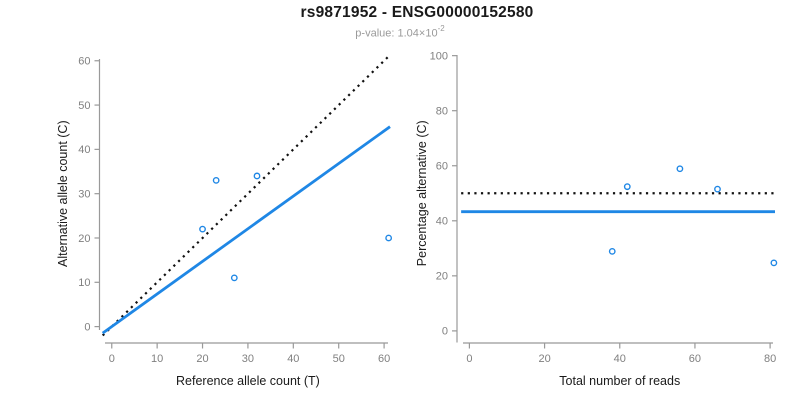 The height and width of the screenshot is (400, 800). What do you see at coordinates (157, 359) in the screenshot?
I see `x-tick-label: 10` at bounding box center [157, 359].